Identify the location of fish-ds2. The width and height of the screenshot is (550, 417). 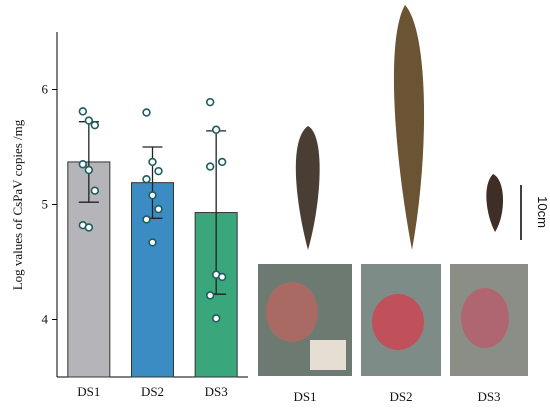
(409, 127).